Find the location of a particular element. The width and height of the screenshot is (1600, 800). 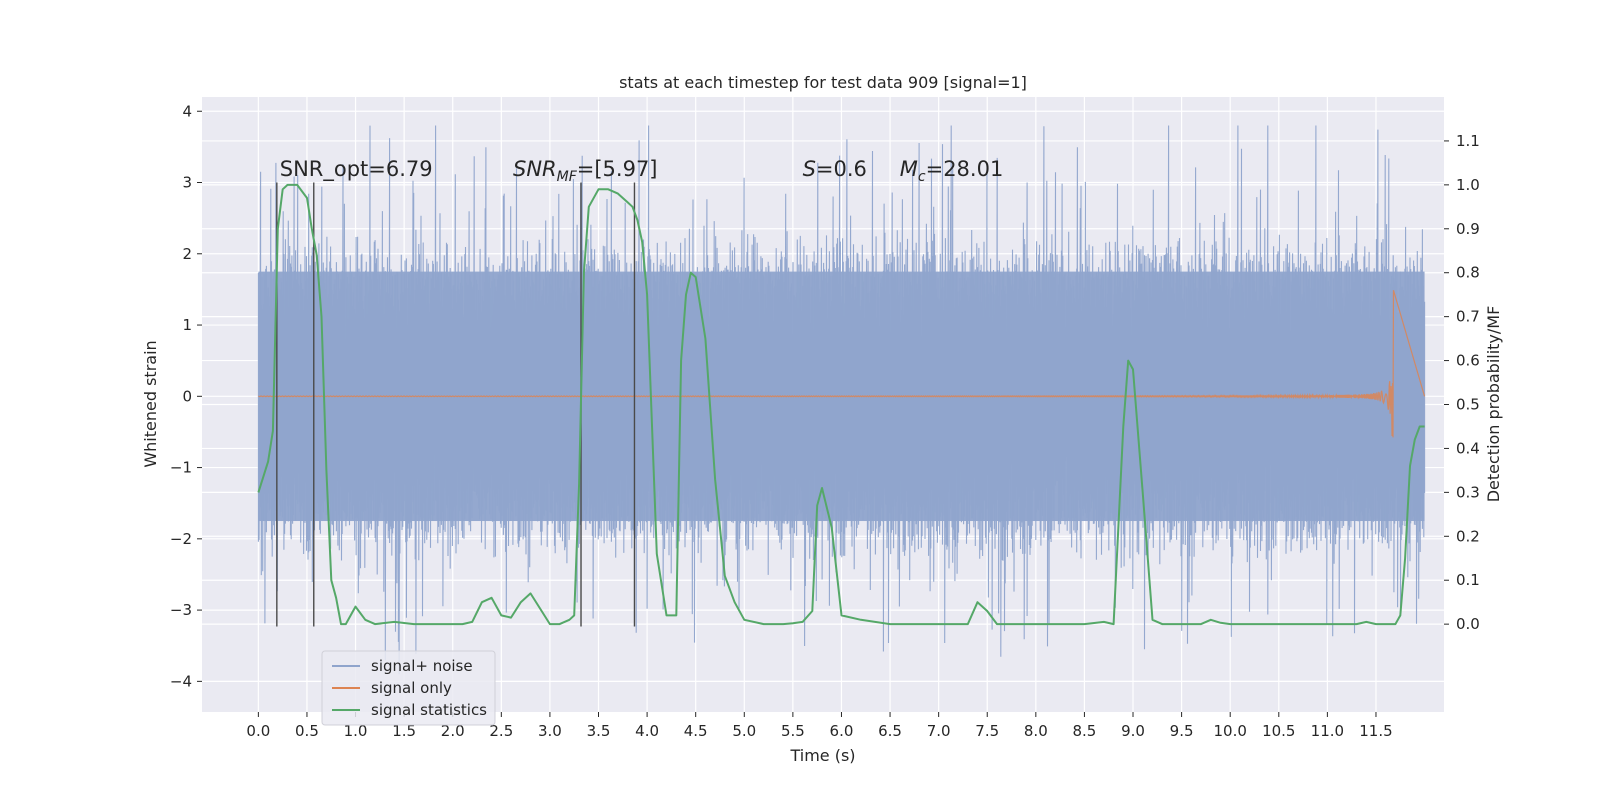

annotations: SNR_opt=6.79 SNRMF=[5.97] S=0.6 Mc=28.01 is located at coordinates (642, 171).